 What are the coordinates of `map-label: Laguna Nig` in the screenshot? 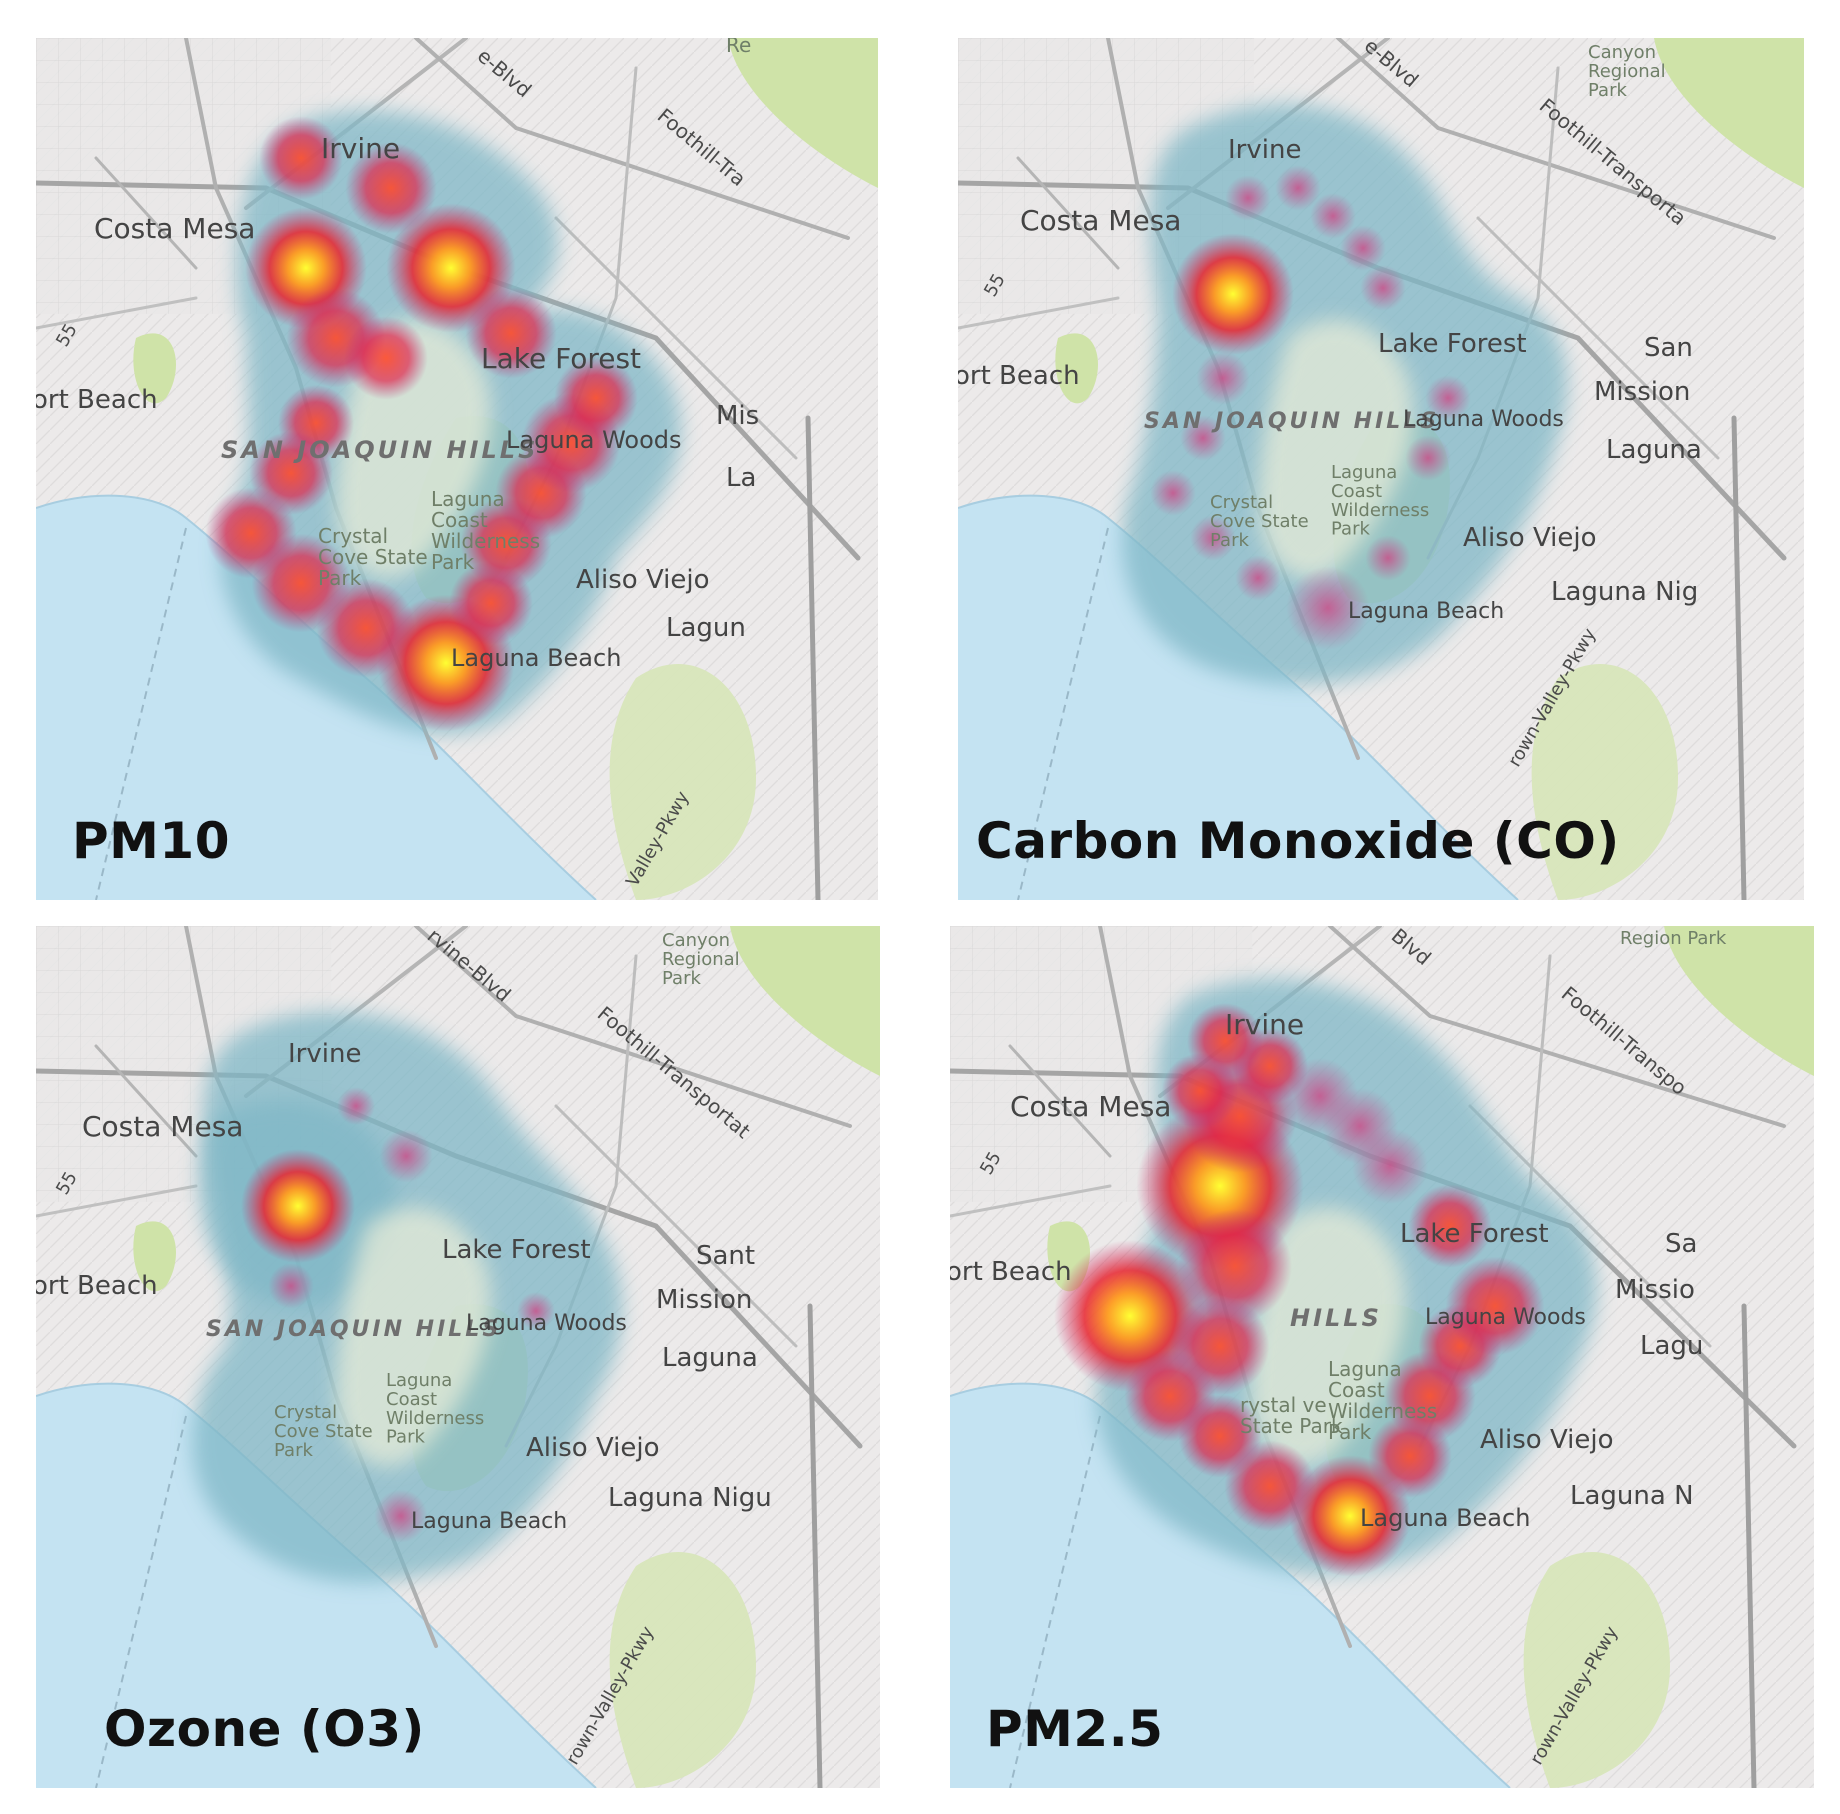 It's located at (1624, 592).